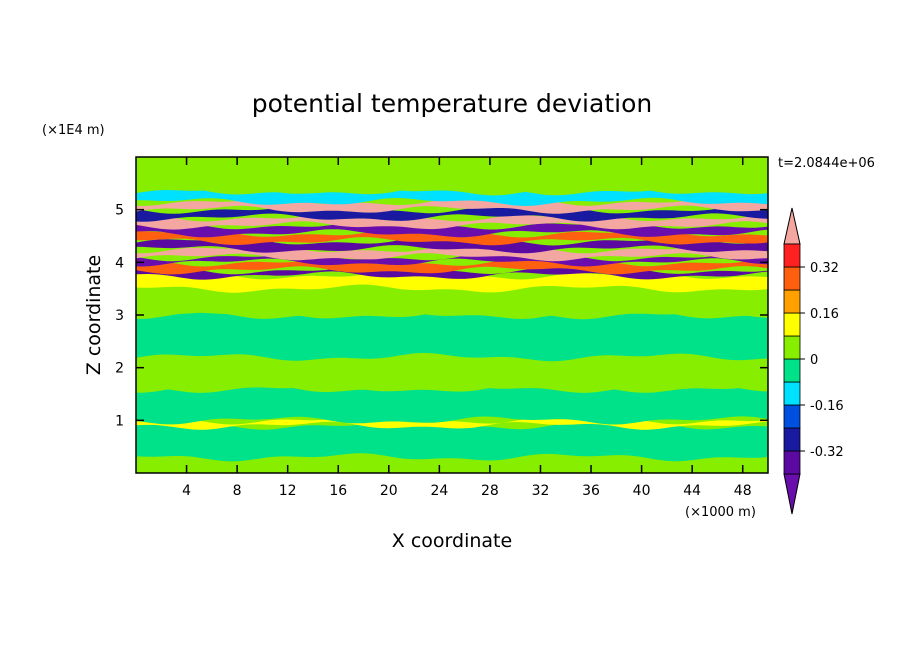 The width and height of the screenshot is (904, 654). What do you see at coordinates (591, 491) in the screenshot?
I see `x-tick-label: 36` at bounding box center [591, 491].